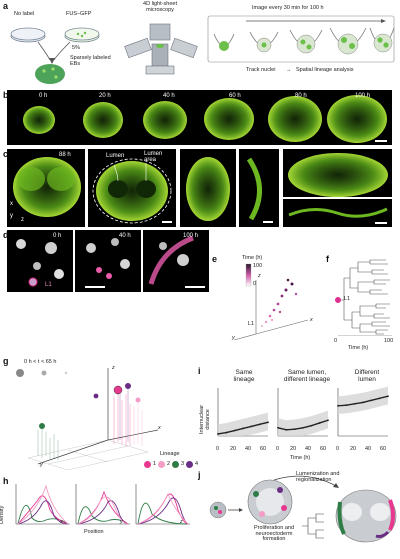 The width and height of the screenshot is (400, 559). Describe the element at coordinates (233, 449) in the screenshot. I see `xtick-20-a: 20` at that location.